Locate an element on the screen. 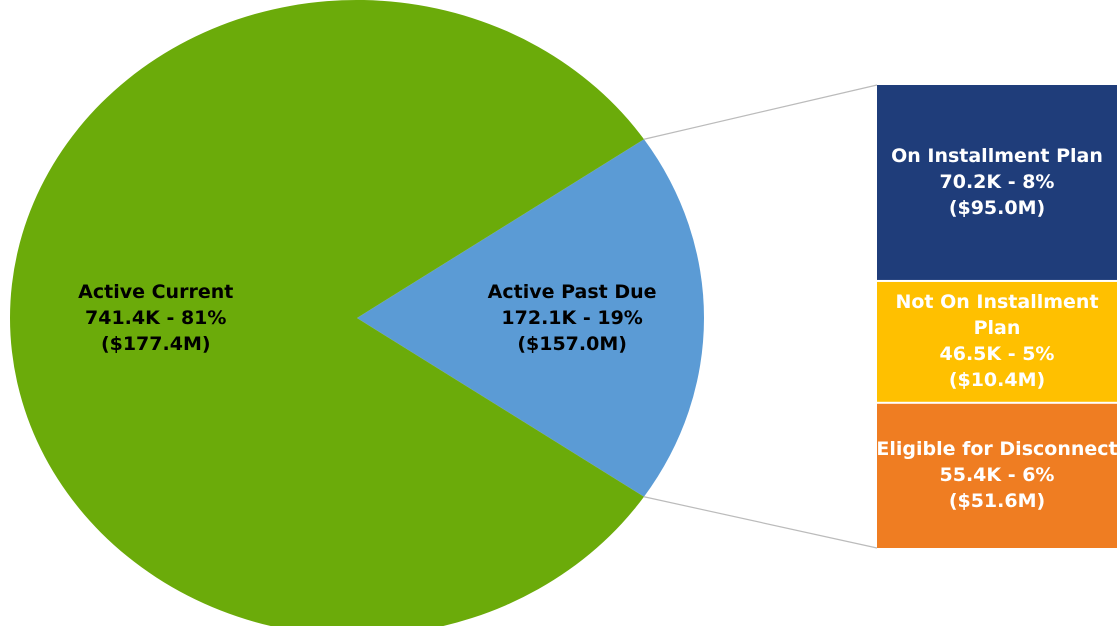  slice-value: 172.1K - 19% is located at coordinates (572, 318).